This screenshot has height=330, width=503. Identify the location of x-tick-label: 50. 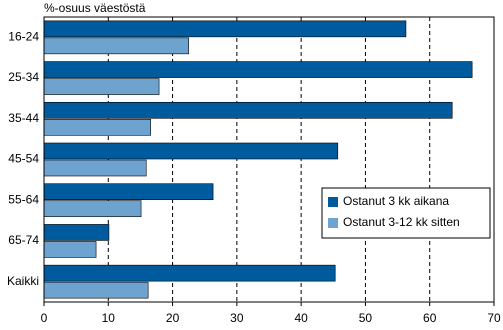
(366, 318).